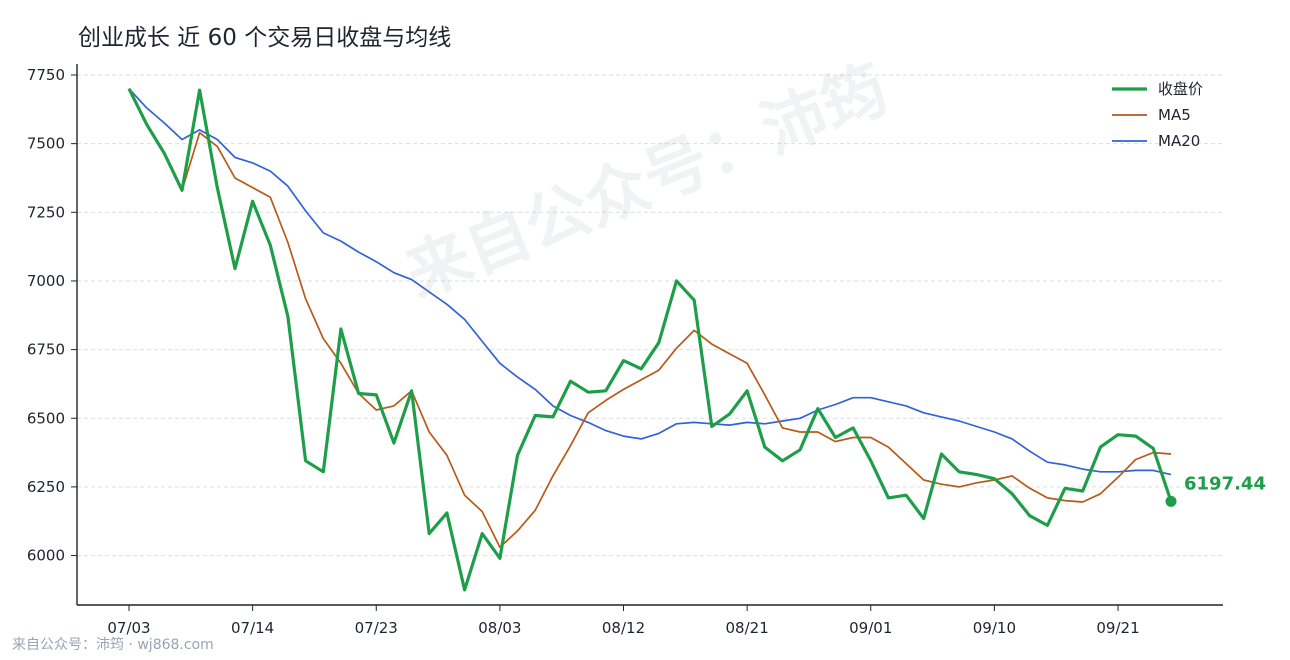 This screenshot has width=1290, height=660. Describe the element at coordinates (376, 628) in the screenshot. I see `x-tick-label: 07/23` at that location.